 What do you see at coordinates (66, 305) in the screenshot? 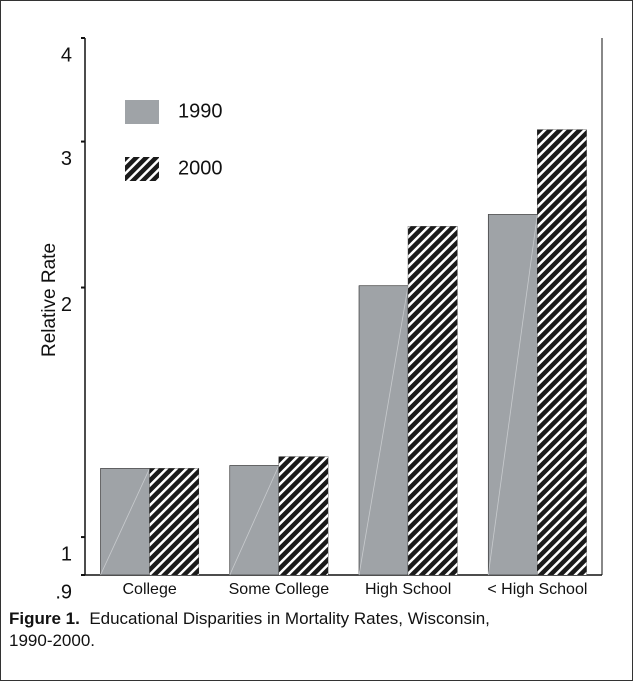
I see `y-tick-label: 2` at bounding box center [66, 305].